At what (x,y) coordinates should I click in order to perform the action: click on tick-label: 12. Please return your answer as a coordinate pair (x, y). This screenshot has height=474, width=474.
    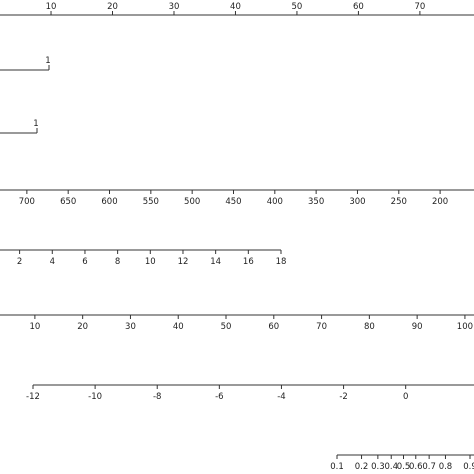
    Looking at the image, I should click on (183, 262).